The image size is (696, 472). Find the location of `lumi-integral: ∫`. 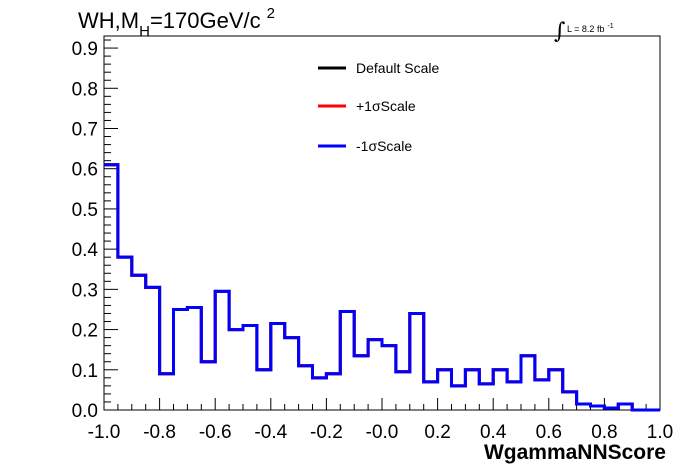

lumi-integral: ∫ is located at coordinates (560, 31).